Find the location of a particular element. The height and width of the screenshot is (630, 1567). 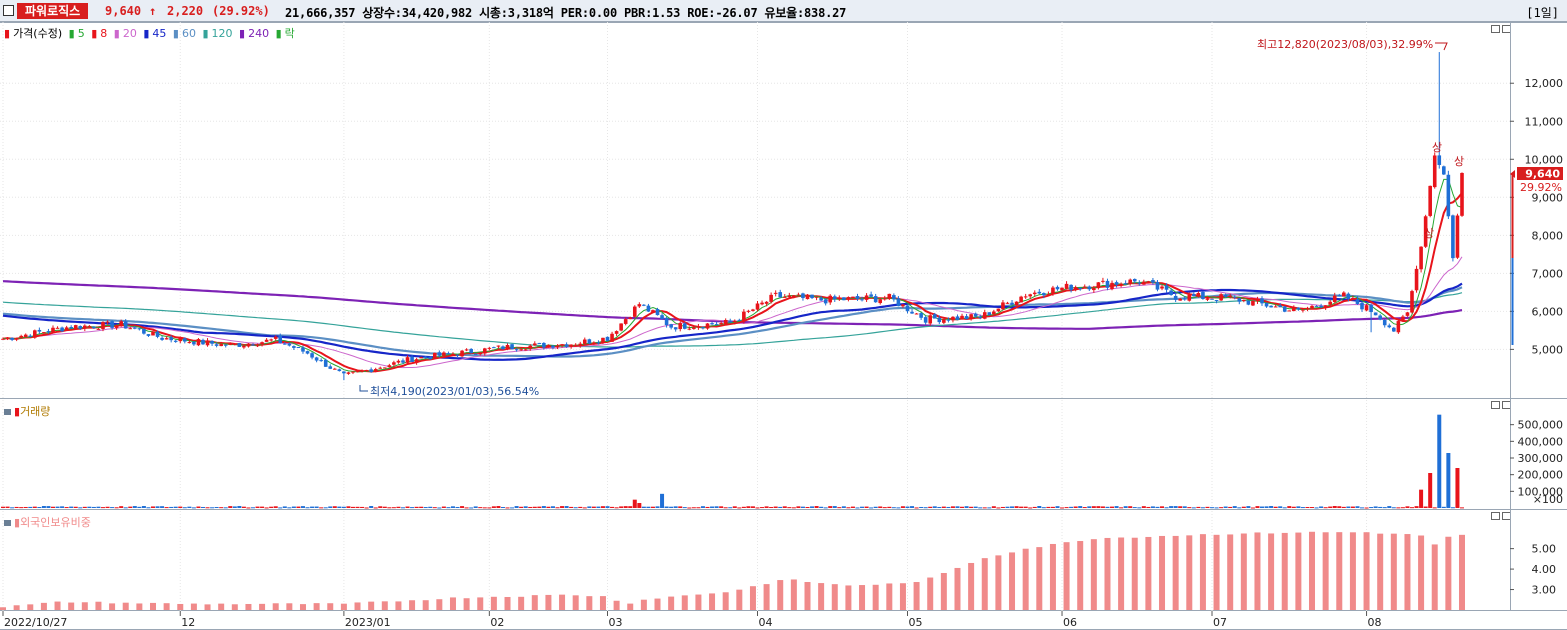

high-pointer is located at coordinates (1441, 46).